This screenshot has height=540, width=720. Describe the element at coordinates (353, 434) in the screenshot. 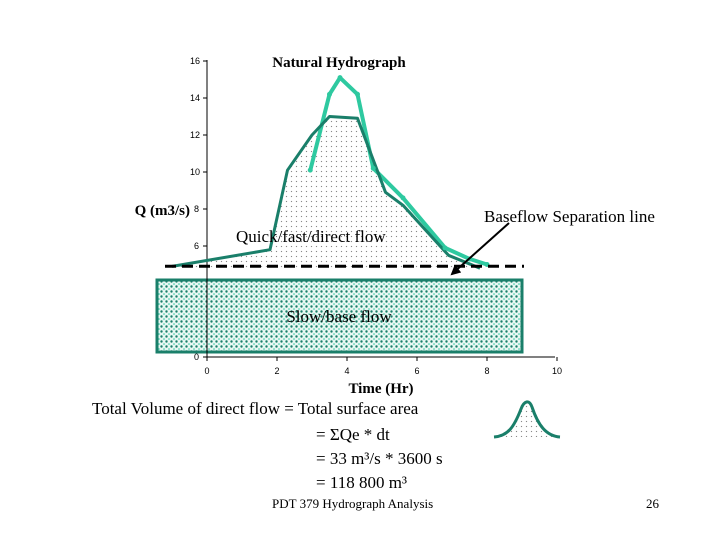

I see `equation-line-1: = ΣQe * dt` at that location.